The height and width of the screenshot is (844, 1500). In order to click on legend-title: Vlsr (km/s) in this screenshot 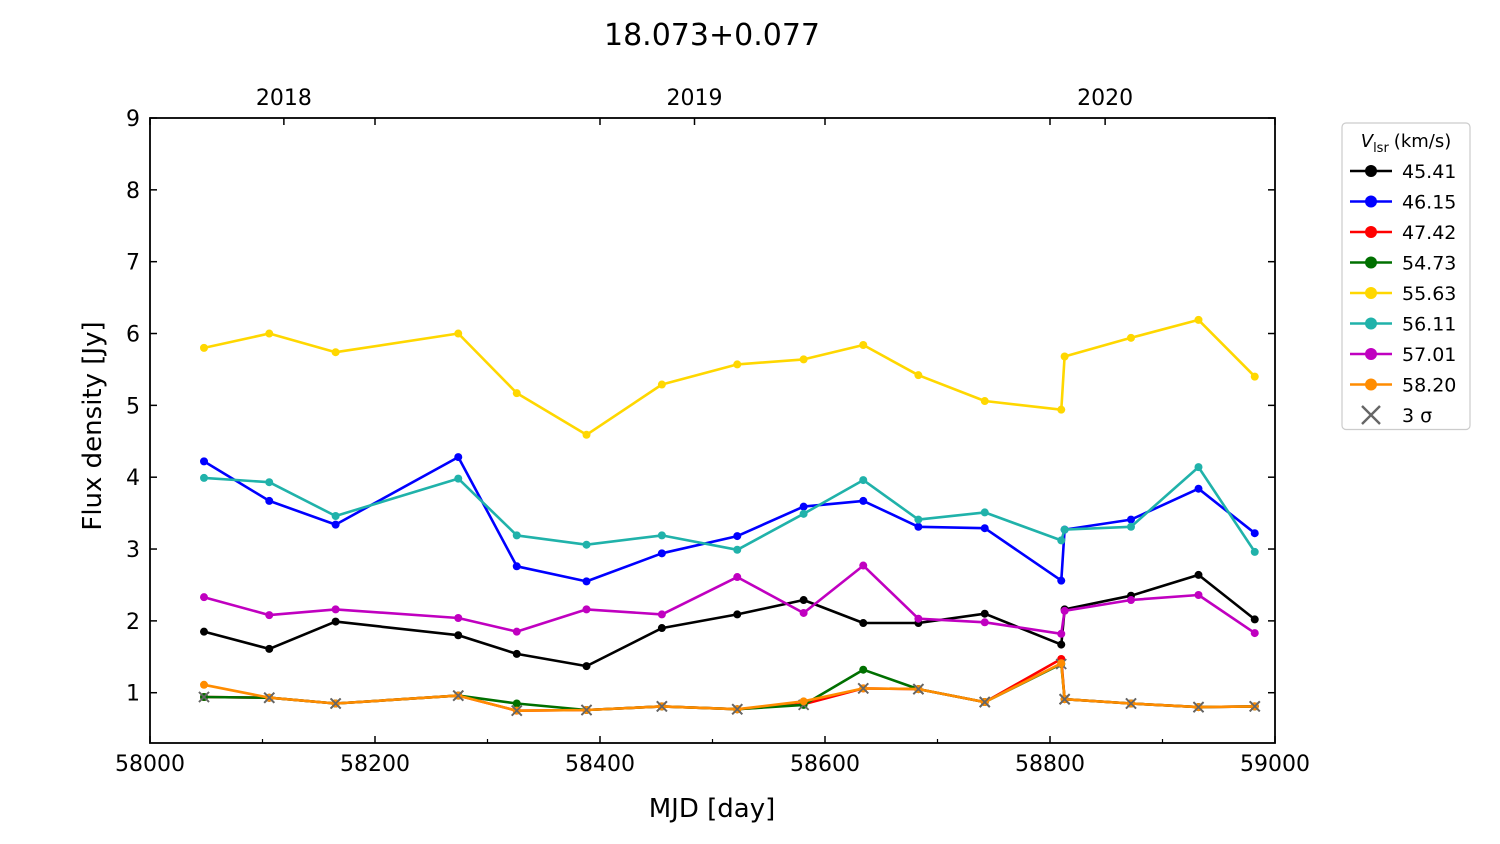, I will do `click(1406, 143)`.